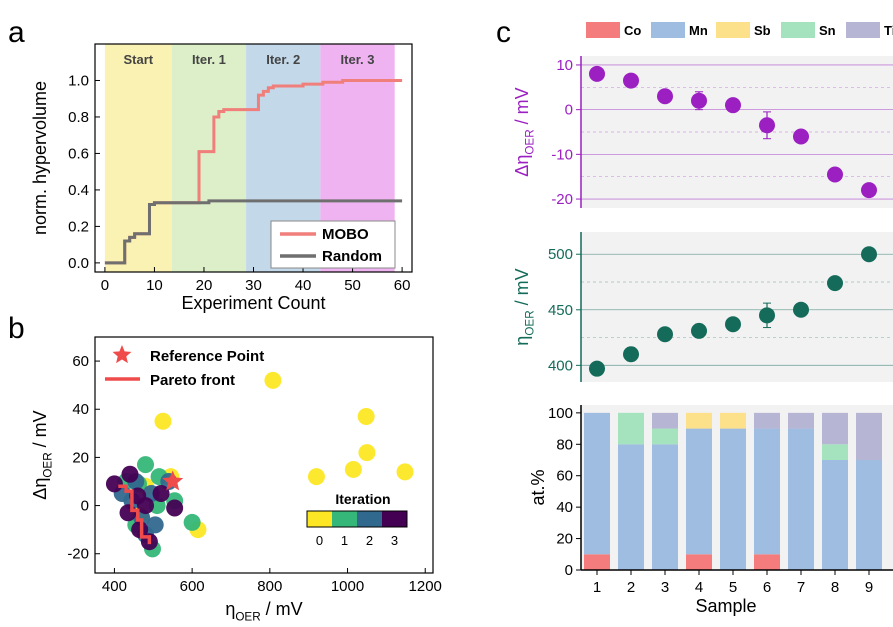 The image size is (893, 627). What do you see at coordinates (538, 487) in the screenshot?
I see `y-axis-label: at.%` at bounding box center [538, 487].